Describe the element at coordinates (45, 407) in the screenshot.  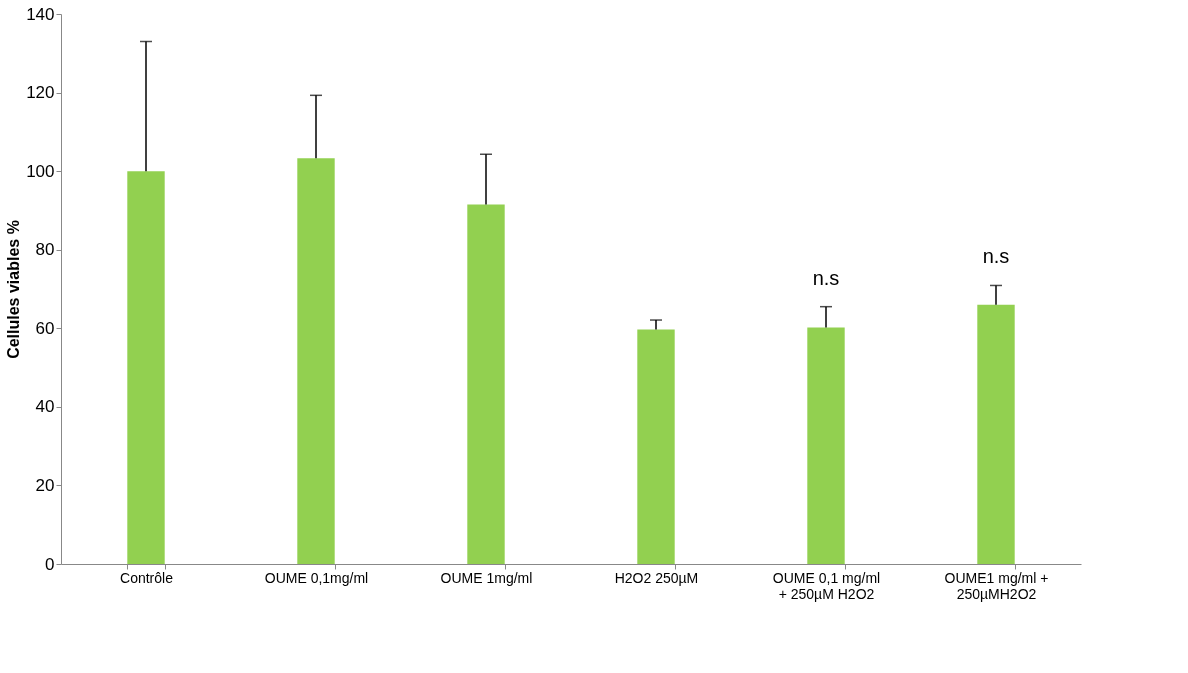
I see `y-tick-label: 40` at that location.